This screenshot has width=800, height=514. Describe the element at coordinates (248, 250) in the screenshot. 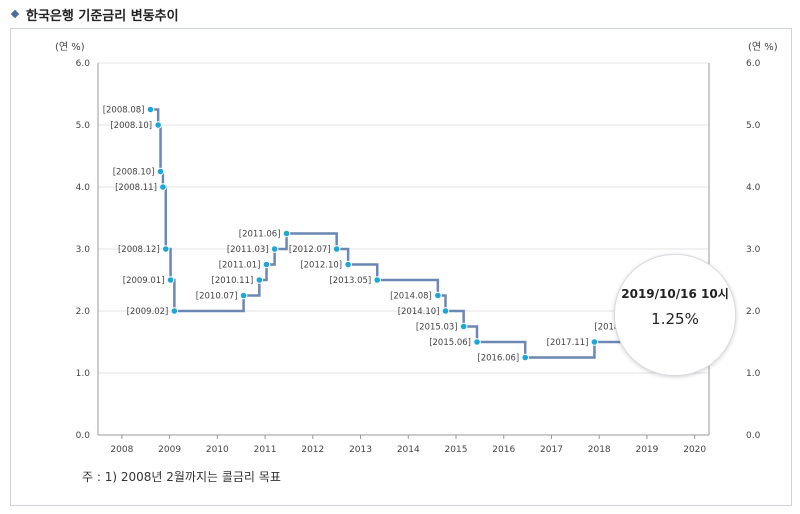

I see `data-point-label: [2011.03]` at that location.